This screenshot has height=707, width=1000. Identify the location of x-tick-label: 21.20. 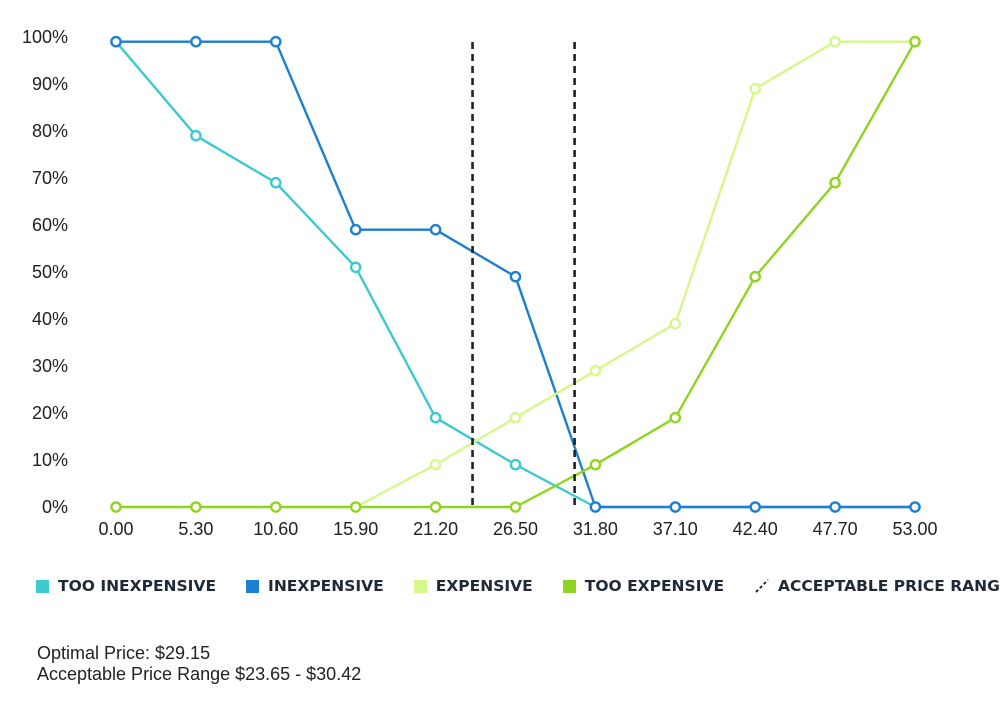
(435, 529).